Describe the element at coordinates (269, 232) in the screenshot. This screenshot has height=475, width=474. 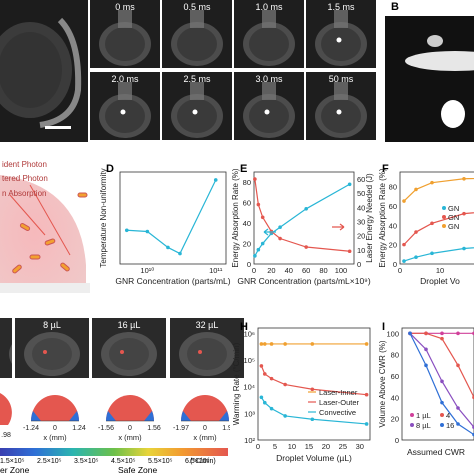
I see `arrow-left` at that location.